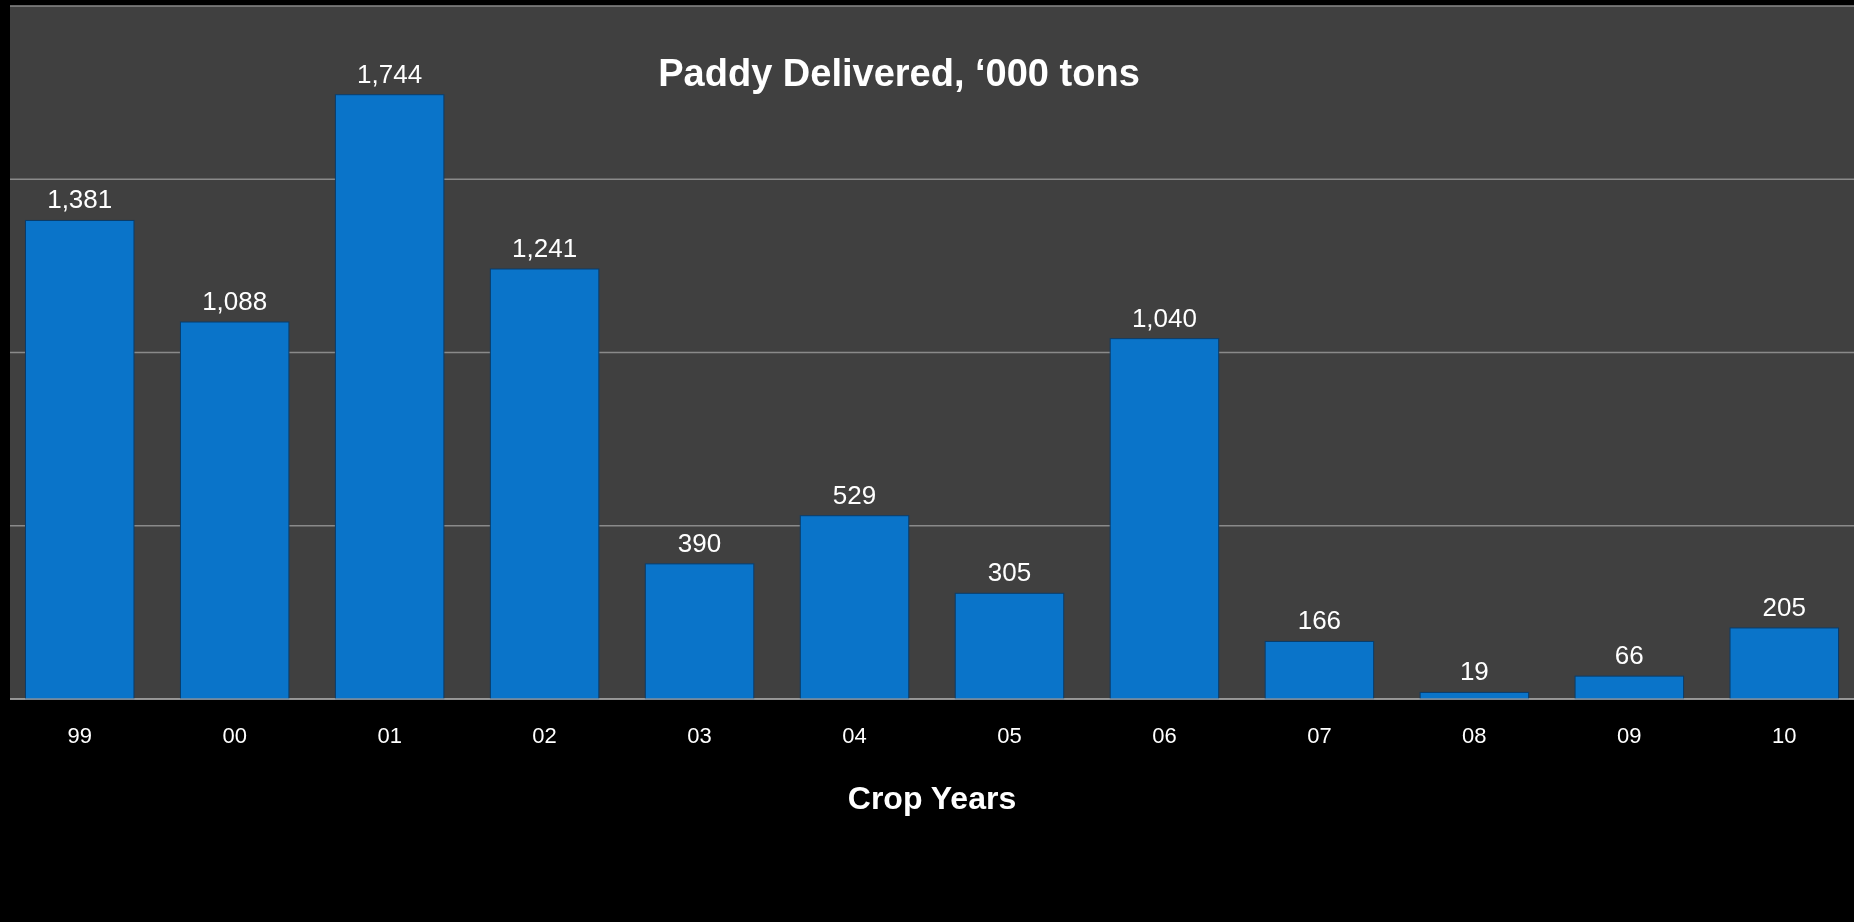  Describe the element at coordinates (854, 735) in the screenshot. I see `x-tick-label: 04` at that location.